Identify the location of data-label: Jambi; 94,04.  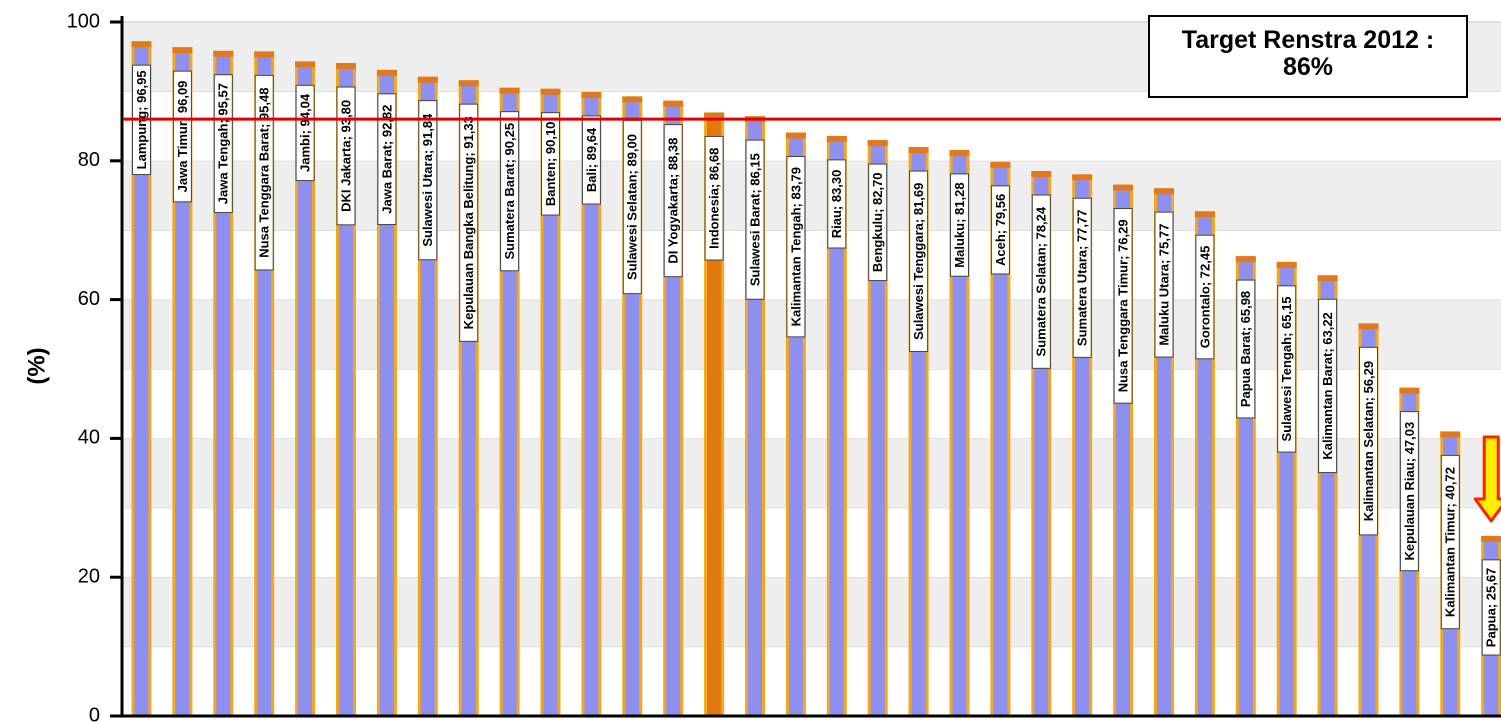
(305, 133).